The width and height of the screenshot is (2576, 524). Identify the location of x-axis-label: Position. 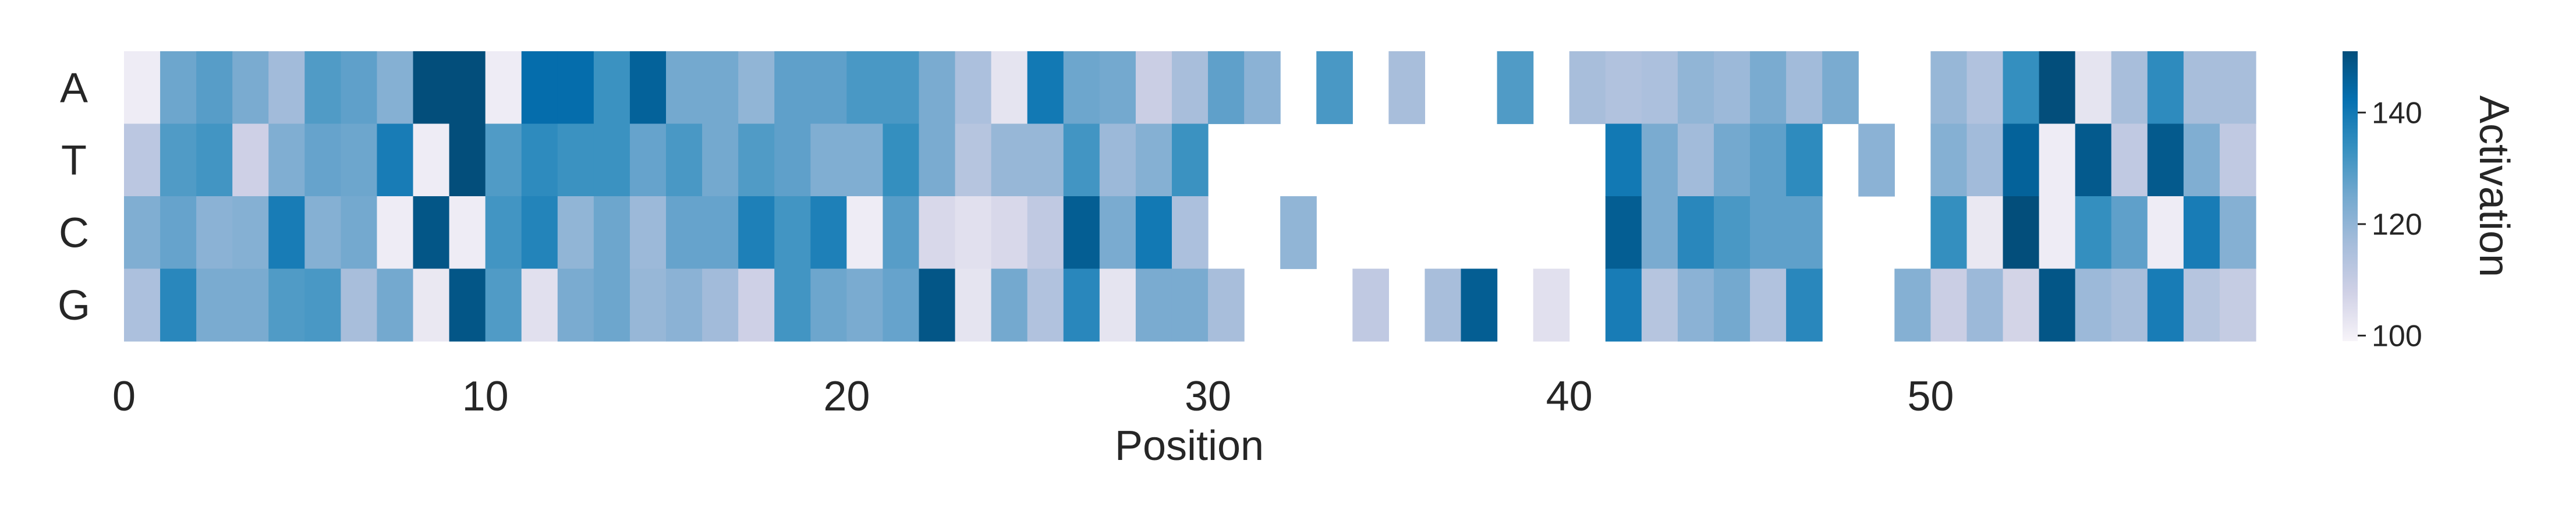
(1189, 446).